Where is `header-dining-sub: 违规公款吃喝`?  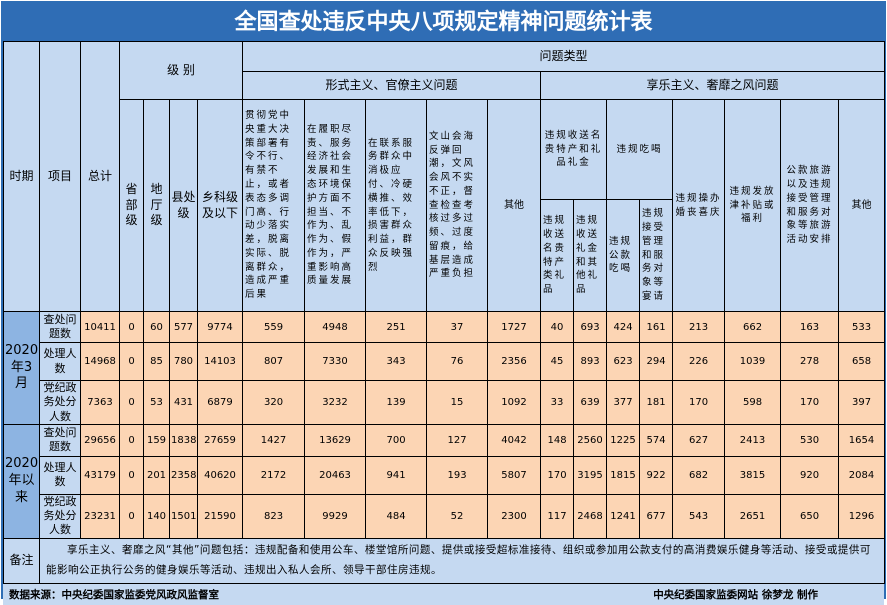
header-dining-sub: 违规公款吃喝 is located at coordinates (623, 255).